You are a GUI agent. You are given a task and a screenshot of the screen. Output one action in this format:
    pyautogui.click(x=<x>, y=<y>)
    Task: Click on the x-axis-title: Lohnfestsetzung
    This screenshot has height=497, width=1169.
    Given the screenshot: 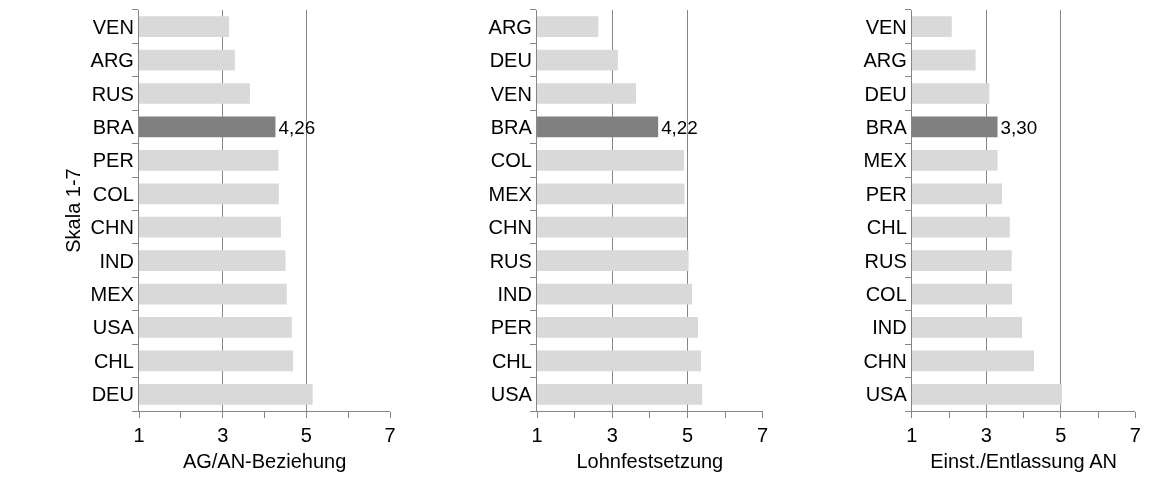 What is the action you would take?
    pyautogui.click(x=650, y=460)
    